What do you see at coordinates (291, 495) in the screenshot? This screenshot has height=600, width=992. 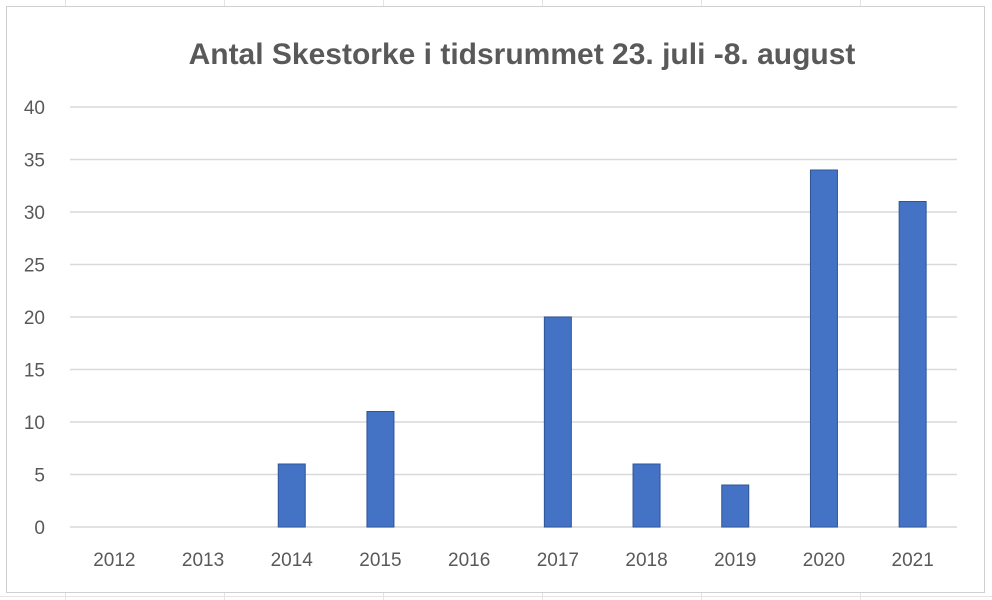 I see `bar-2014` at bounding box center [291, 495].